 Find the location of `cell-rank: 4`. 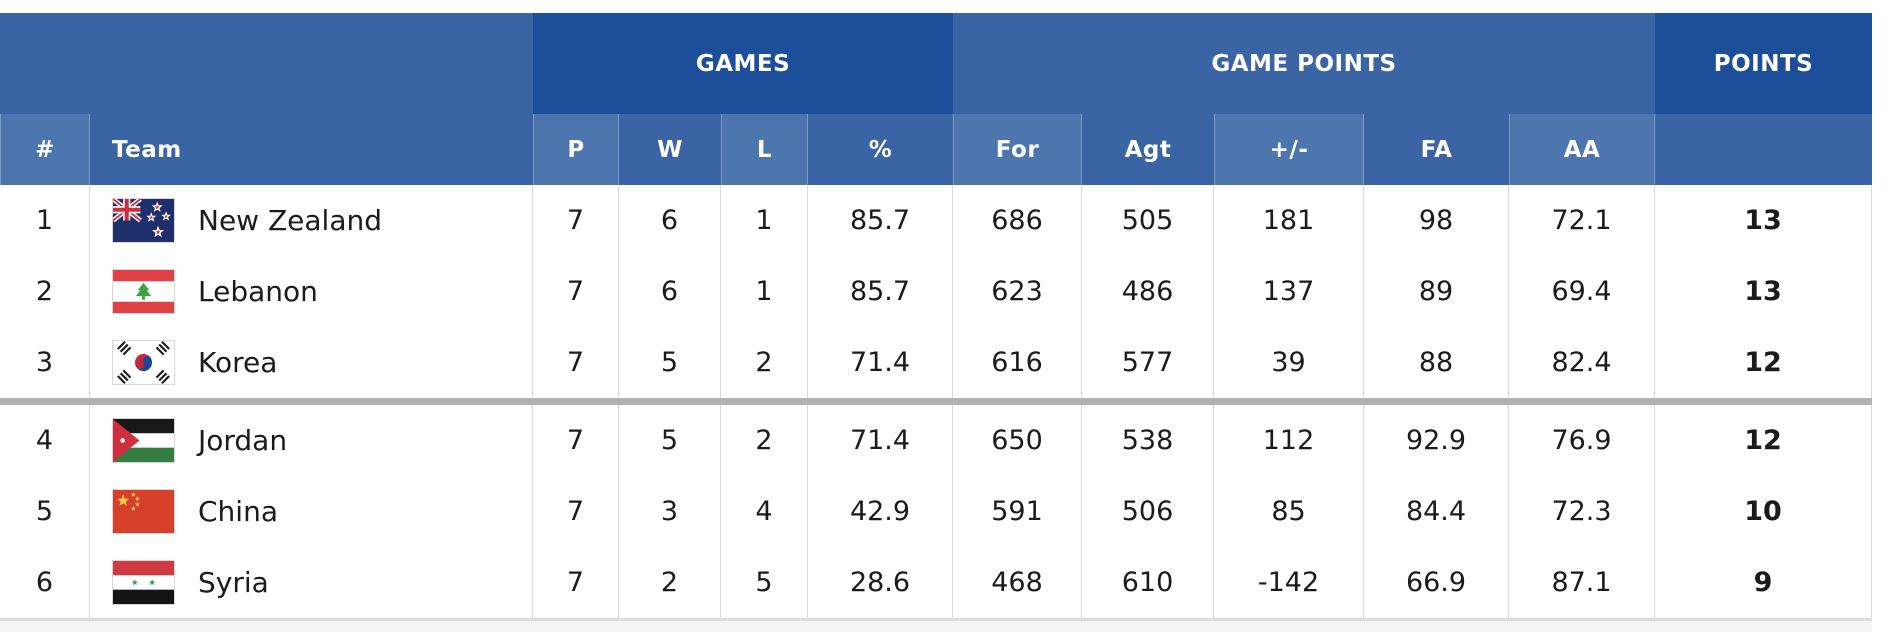

cell-rank: 4 is located at coordinates (45, 440).